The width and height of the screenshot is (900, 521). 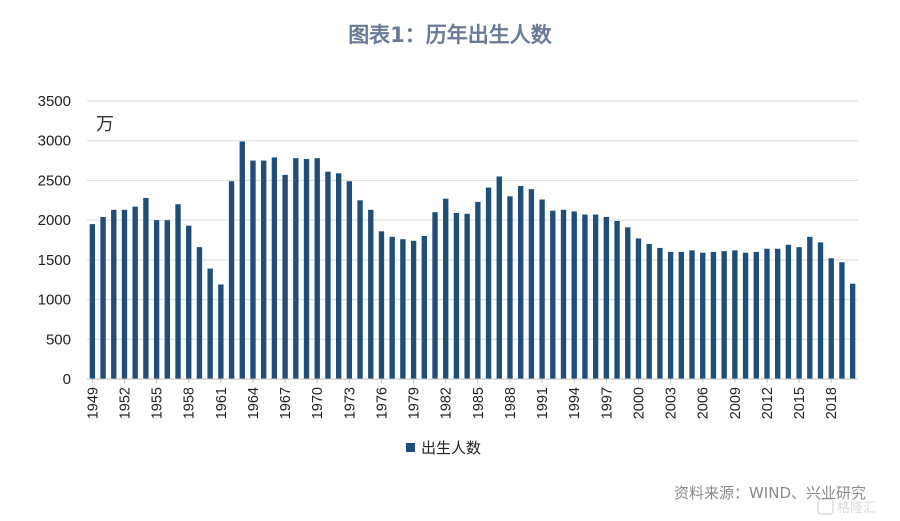 I want to click on unit-label: 万, so click(x=105, y=124).